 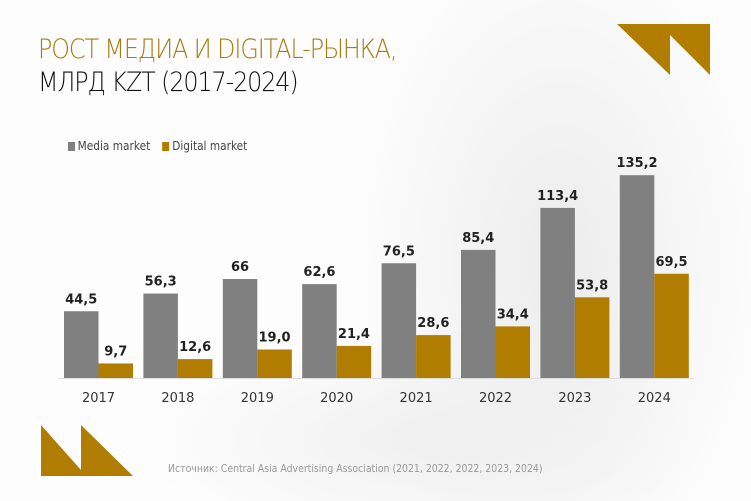 I want to click on digital-bar-2022, so click(x=512, y=352).